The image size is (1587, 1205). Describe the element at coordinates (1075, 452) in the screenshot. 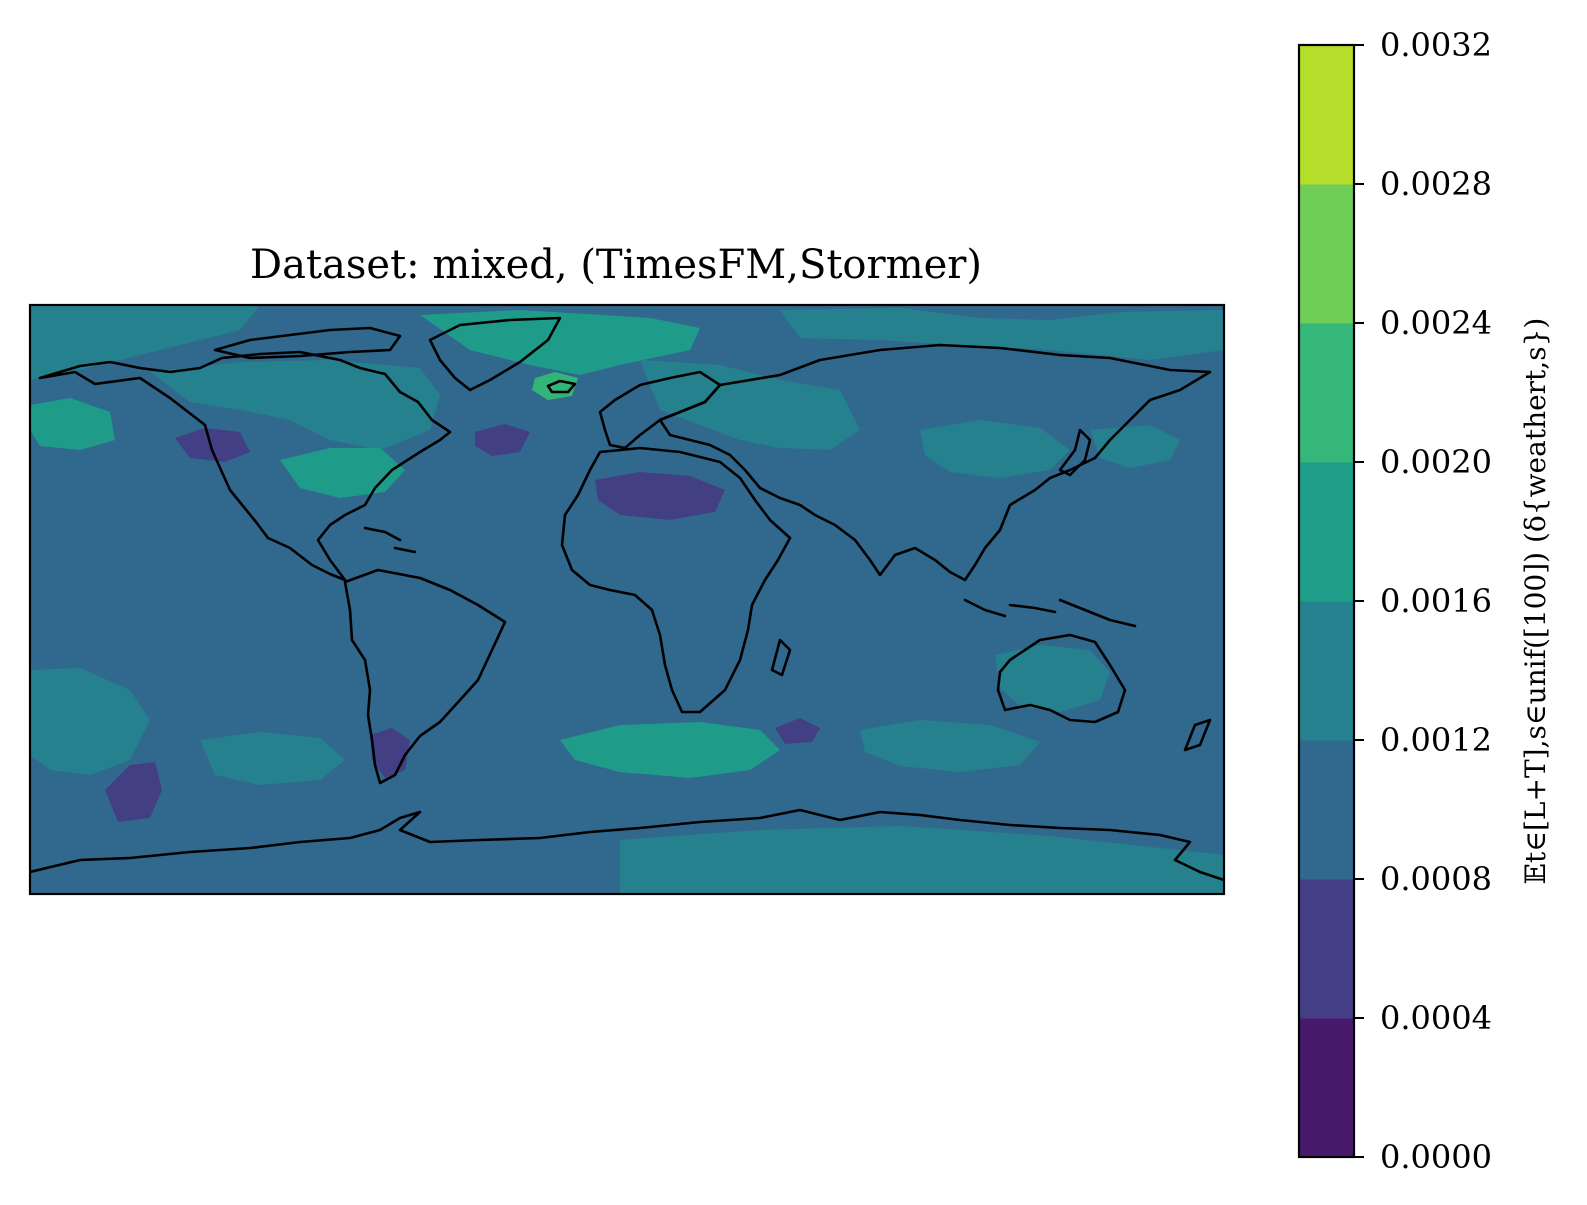

I see `coastline-japan` at that location.